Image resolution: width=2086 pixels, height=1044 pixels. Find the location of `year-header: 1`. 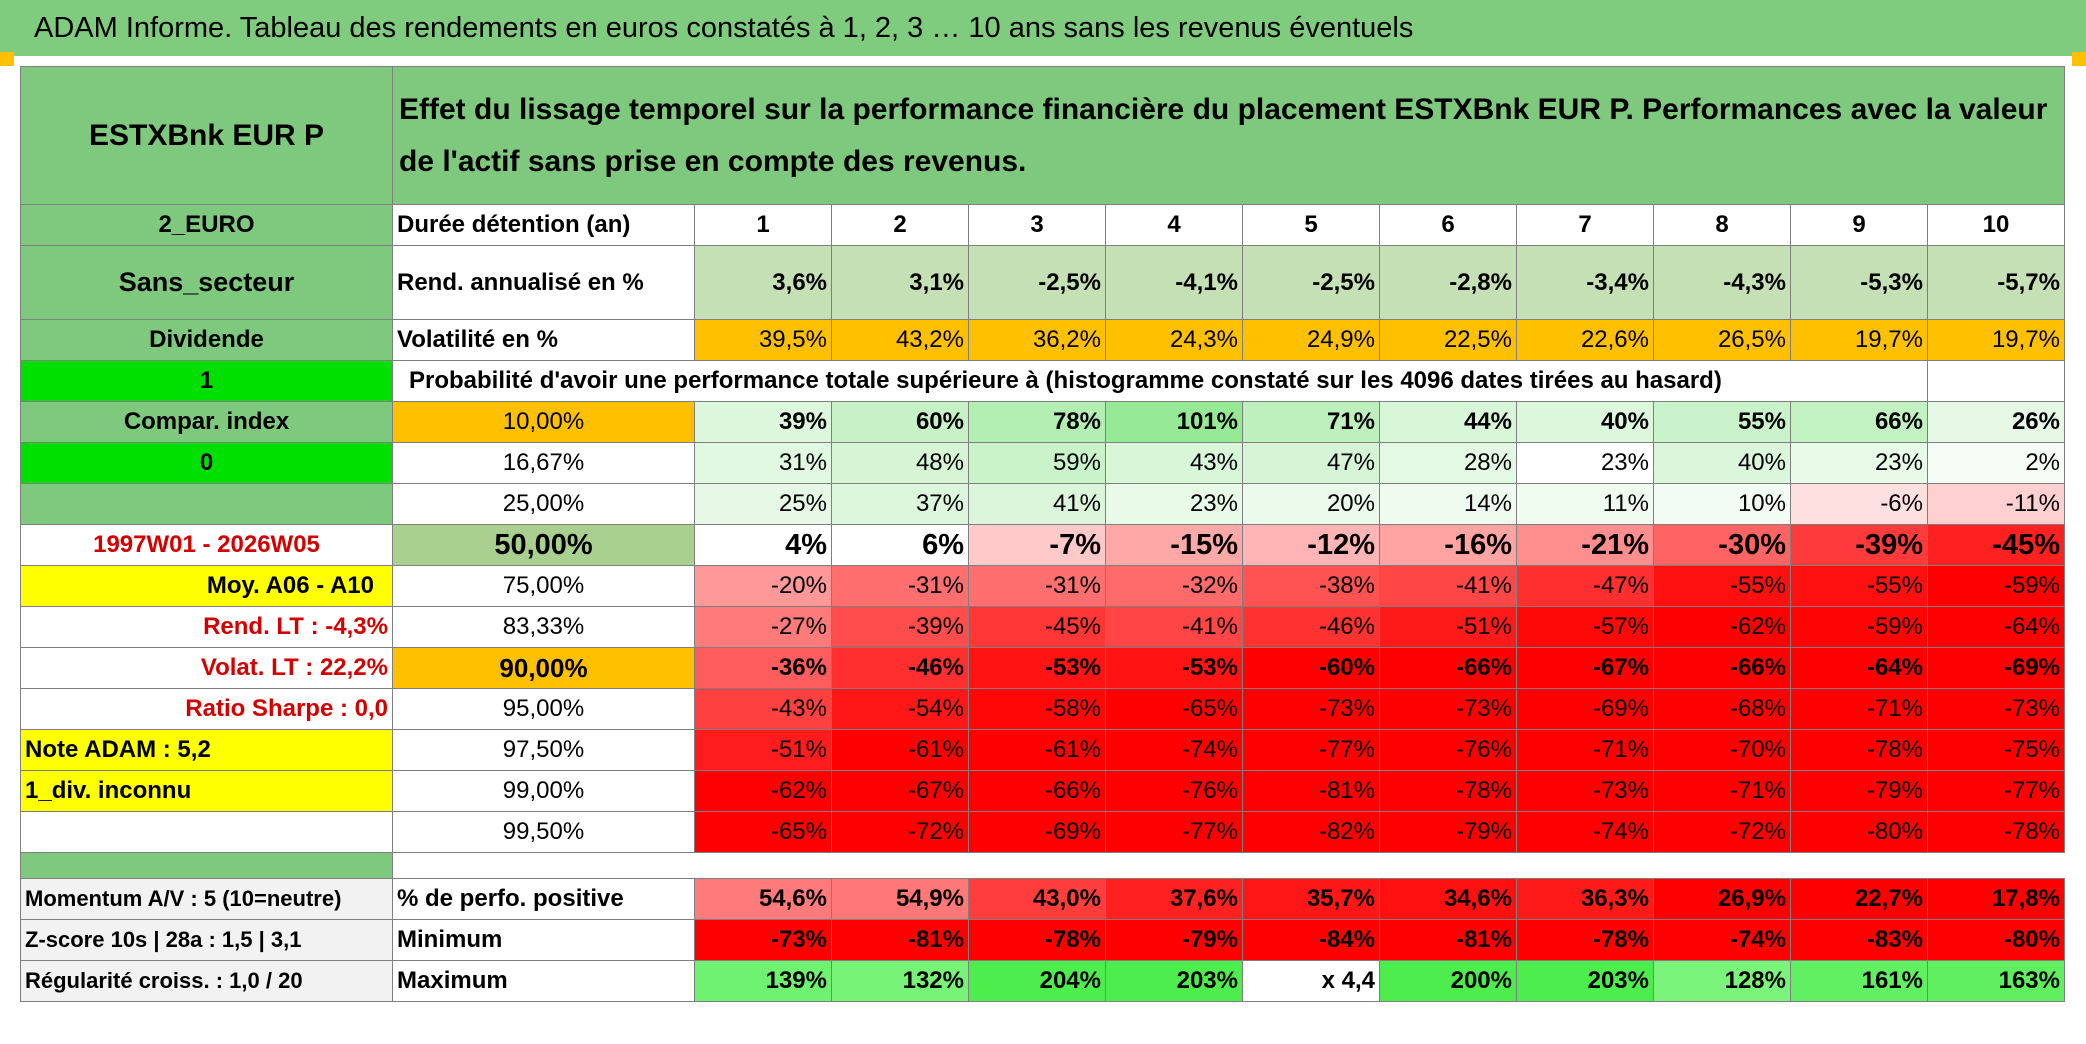

year-header: 1 is located at coordinates (763, 225).